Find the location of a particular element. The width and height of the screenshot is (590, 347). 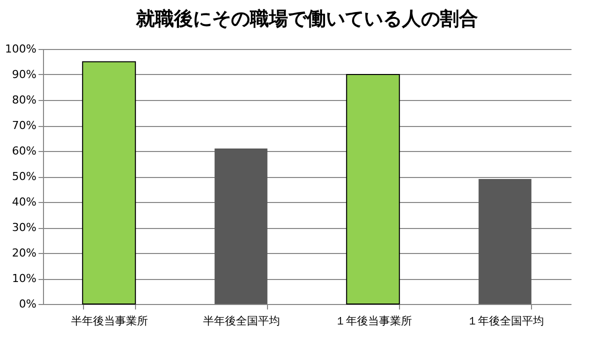

y-tick-label: 40% is located at coordinates (24, 202).